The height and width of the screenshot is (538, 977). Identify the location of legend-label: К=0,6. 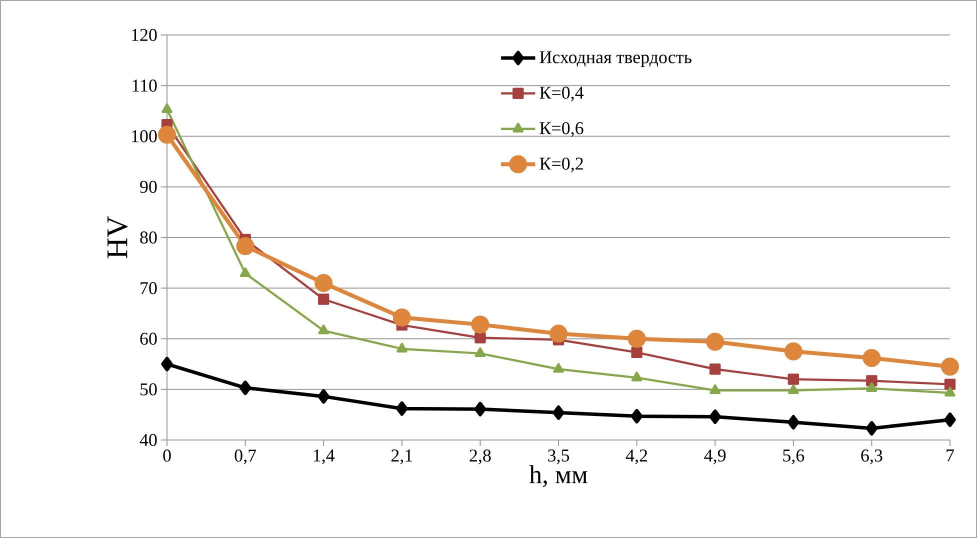
(562, 129).